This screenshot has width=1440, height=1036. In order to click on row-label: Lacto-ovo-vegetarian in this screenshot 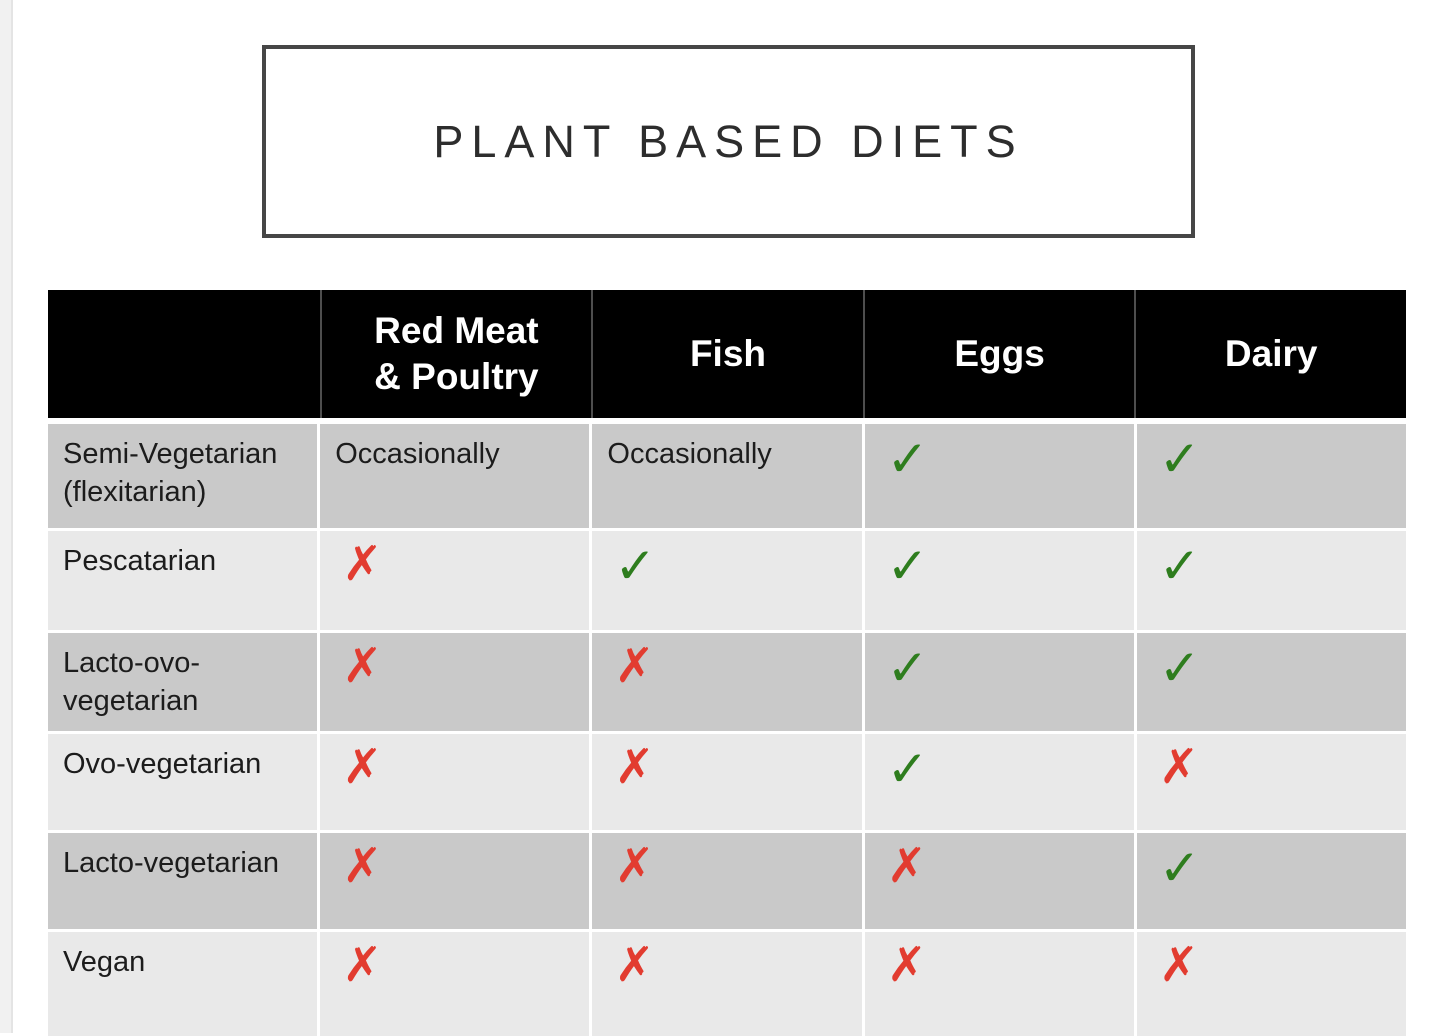, I will do `click(183, 682)`.